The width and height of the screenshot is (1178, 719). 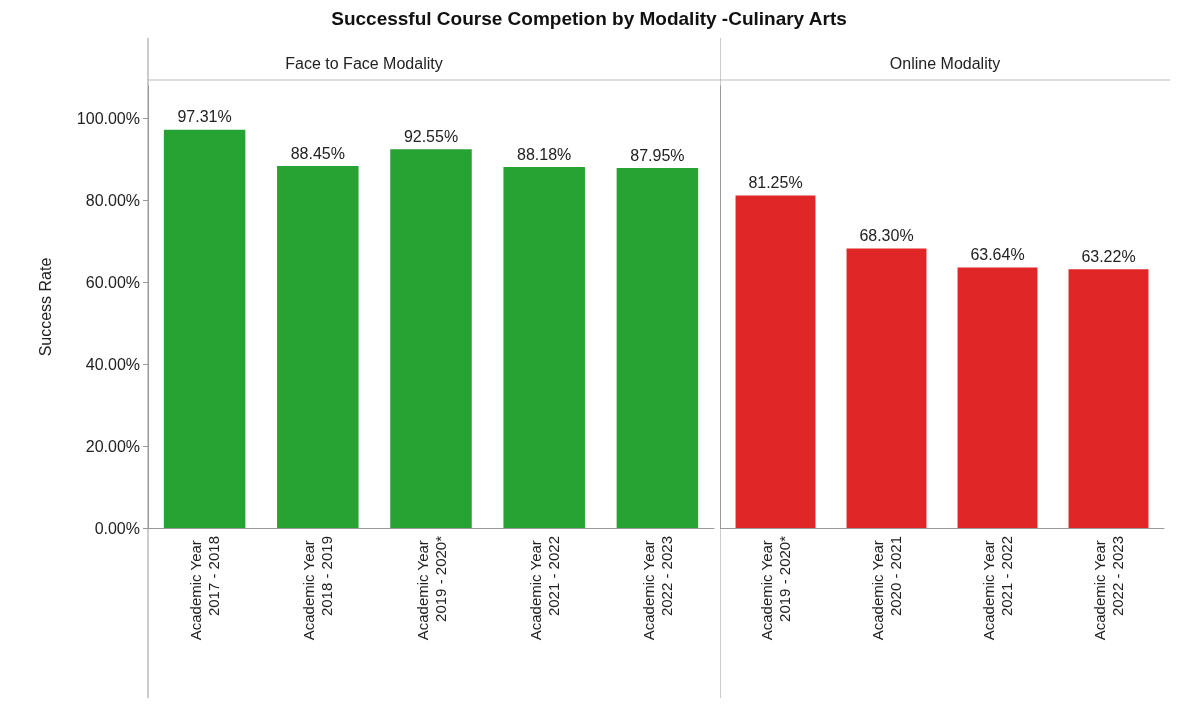 What do you see at coordinates (112, 282) in the screenshot?
I see `y-tick-label: 60.00%` at bounding box center [112, 282].